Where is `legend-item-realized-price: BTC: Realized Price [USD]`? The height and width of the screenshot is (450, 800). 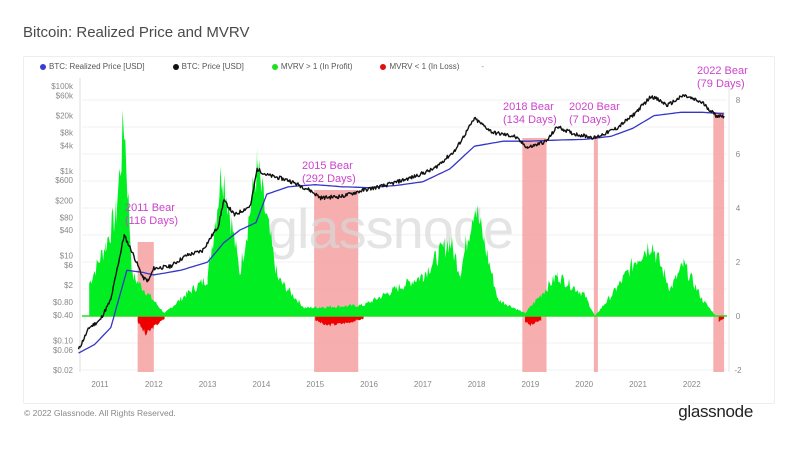 legend-item-realized-price: BTC: Realized Price [USD] is located at coordinates (92, 66).